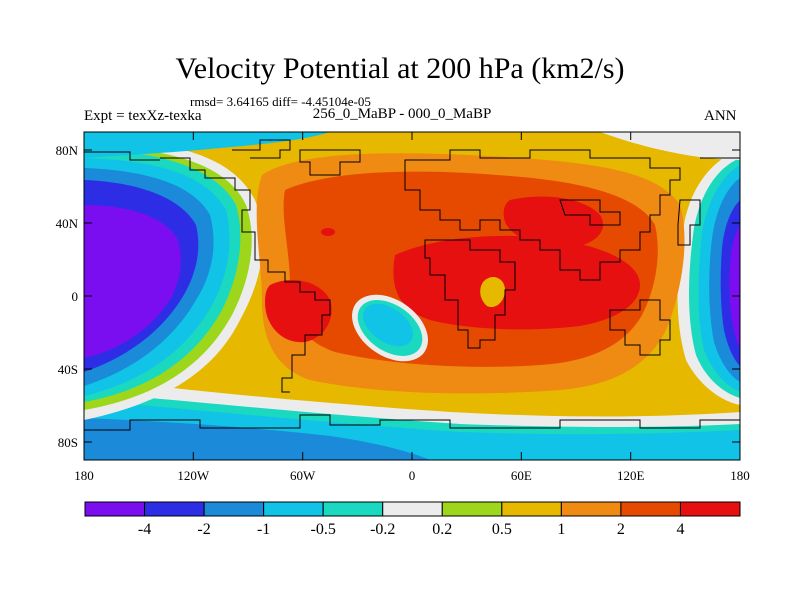  I want to click on case-label: 256_0_MaBP - 000_0_MaBP, so click(402, 114).